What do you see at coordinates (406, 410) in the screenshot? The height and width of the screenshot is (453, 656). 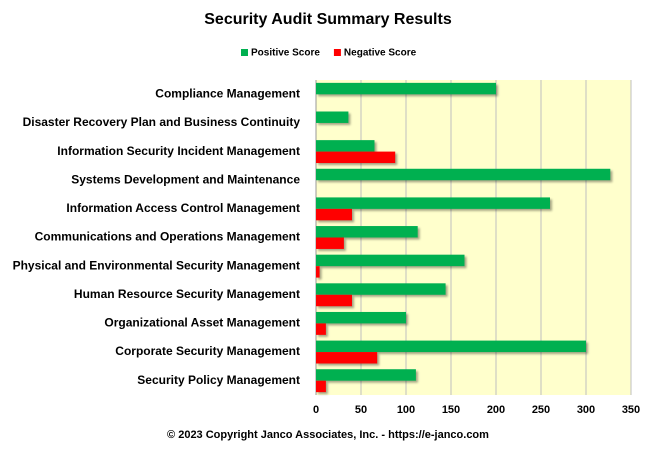 I see `x-tick-label: 100` at bounding box center [406, 410].